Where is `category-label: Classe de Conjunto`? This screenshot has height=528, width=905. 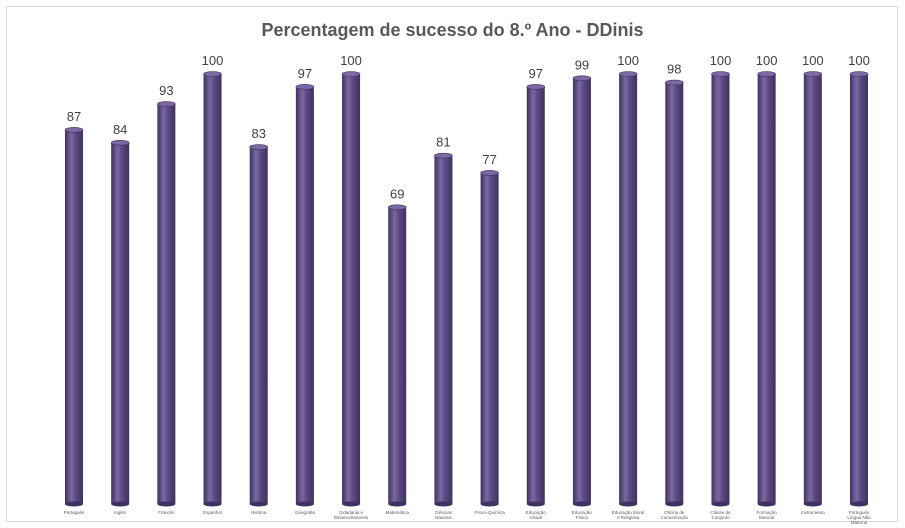
category-label: Classe de Conjunto is located at coordinates (720, 515).